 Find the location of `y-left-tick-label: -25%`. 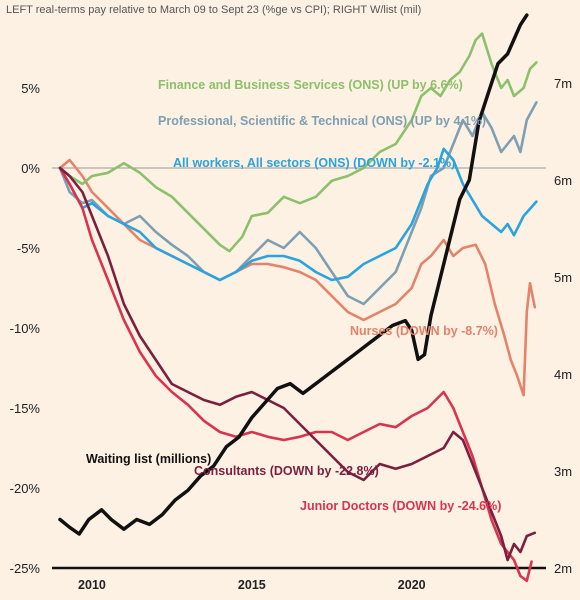

y-left-tick-label: -25% is located at coordinates (25, 568).